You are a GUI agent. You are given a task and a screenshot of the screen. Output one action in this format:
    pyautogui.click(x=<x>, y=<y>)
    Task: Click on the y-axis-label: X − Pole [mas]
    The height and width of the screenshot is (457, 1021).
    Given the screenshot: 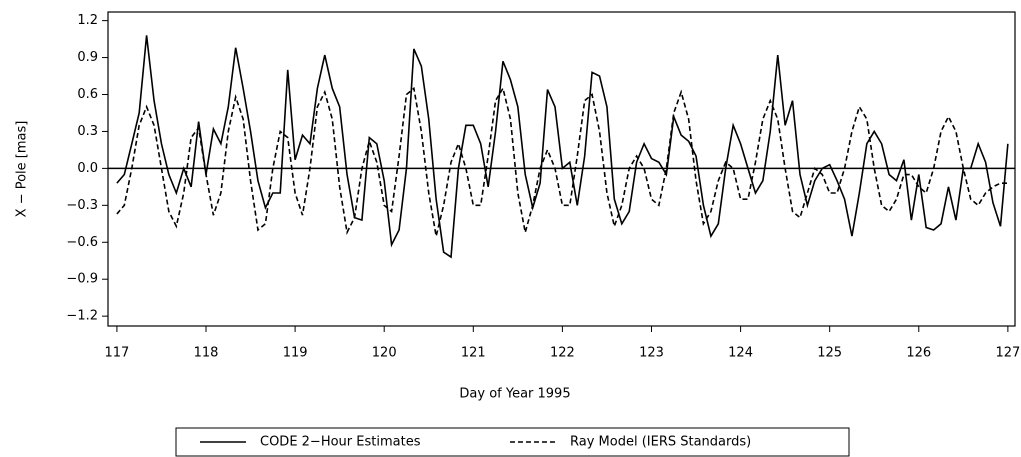 What is the action you would take?
    pyautogui.click(x=22, y=169)
    